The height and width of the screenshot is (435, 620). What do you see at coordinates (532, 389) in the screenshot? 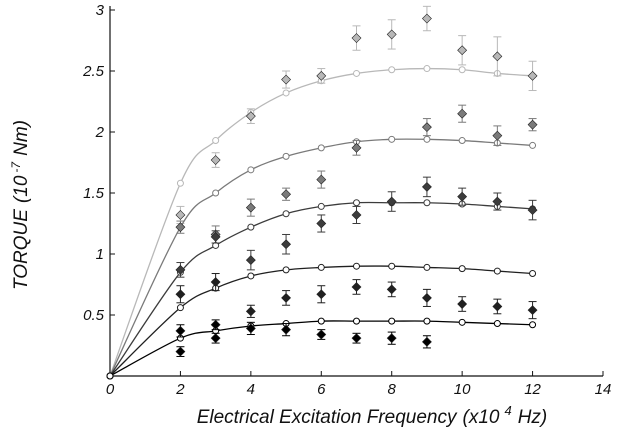
I see `x-tick-label: 12` at bounding box center [532, 389].